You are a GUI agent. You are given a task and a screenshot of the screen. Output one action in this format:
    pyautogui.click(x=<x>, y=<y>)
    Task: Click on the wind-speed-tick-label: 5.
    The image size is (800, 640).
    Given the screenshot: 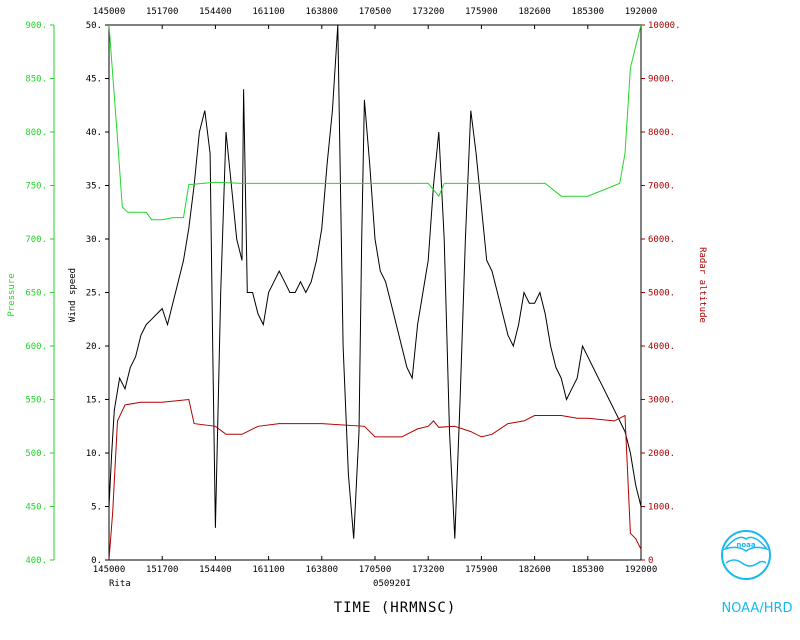 What is the action you would take?
    pyautogui.click(x=96, y=508)
    